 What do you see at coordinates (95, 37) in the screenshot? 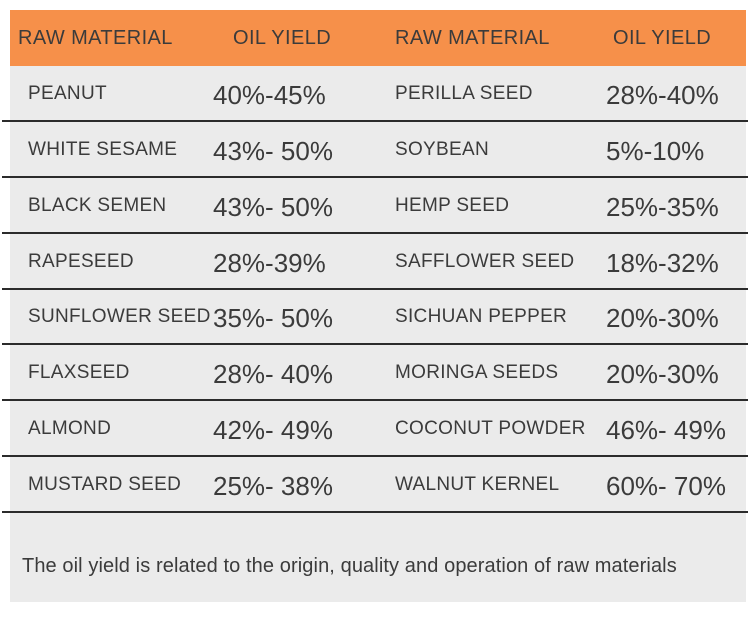
I see `column-header-raw-material-left: RAW MATERIAL` at bounding box center [95, 37].